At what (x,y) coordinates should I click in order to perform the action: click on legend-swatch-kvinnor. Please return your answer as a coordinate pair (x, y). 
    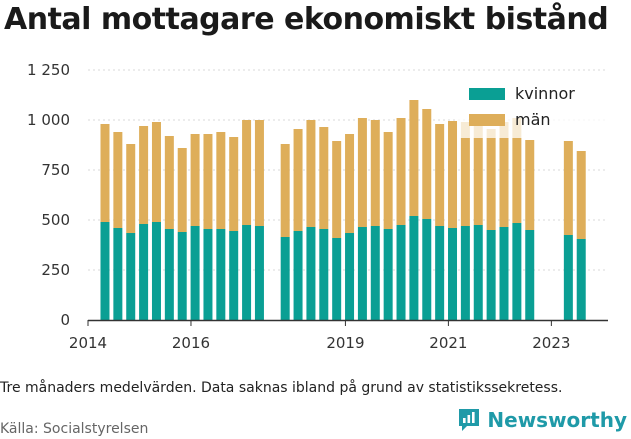
    Looking at the image, I should click on (487, 94).